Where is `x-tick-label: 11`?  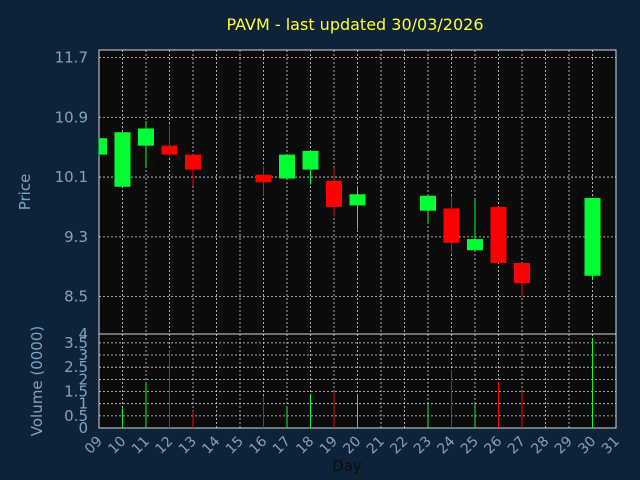
x-tick-label: 11 is located at coordinates (141, 446).